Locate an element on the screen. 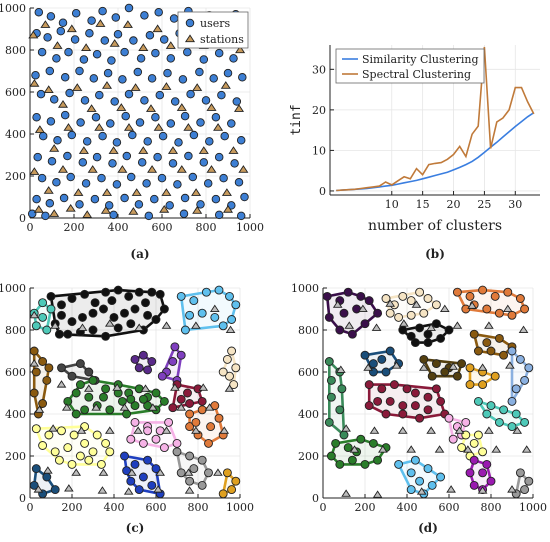 The width and height of the screenshot is (550, 542). x-tick-label: 1000 is located at coordinates (533, 507).